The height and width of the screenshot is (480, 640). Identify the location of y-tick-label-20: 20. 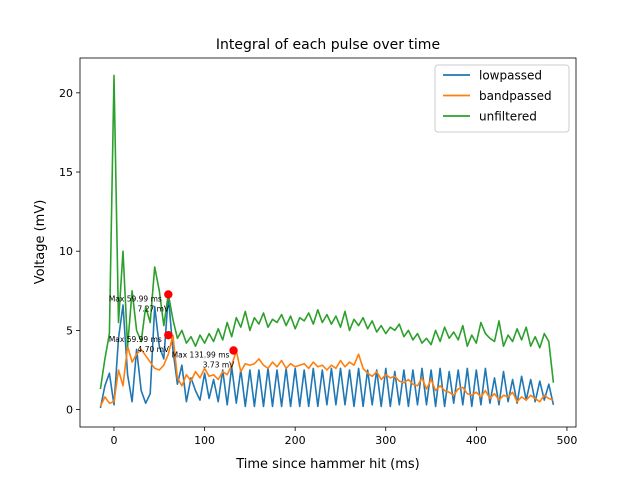
(66, 93).